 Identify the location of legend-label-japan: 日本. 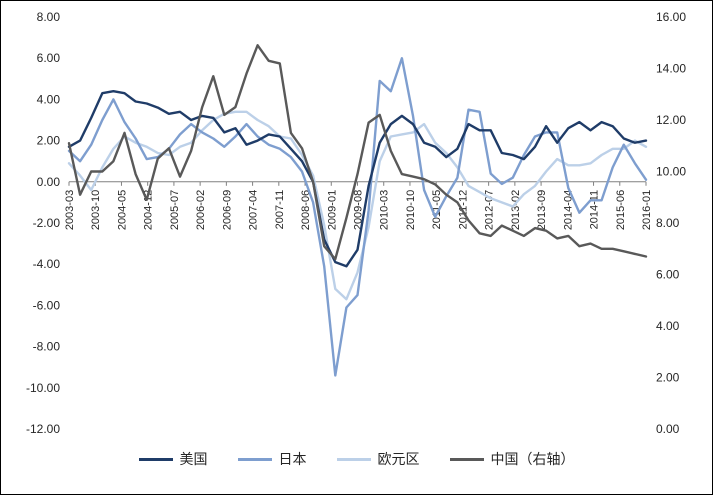
(292, 459).